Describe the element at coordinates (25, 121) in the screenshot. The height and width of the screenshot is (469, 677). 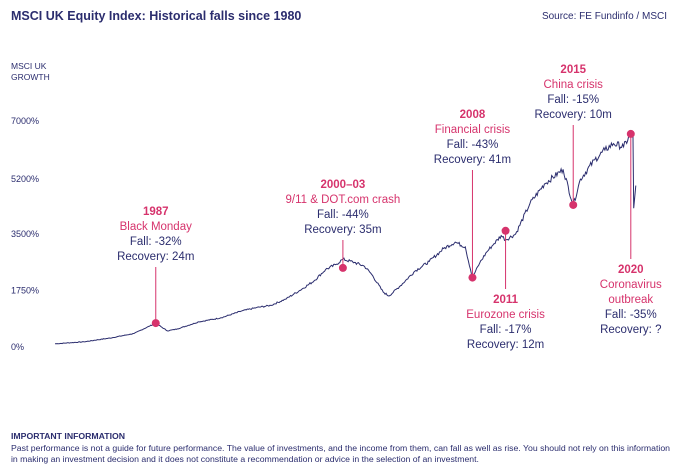
I see `y-tick-label: 7000%` at that location.